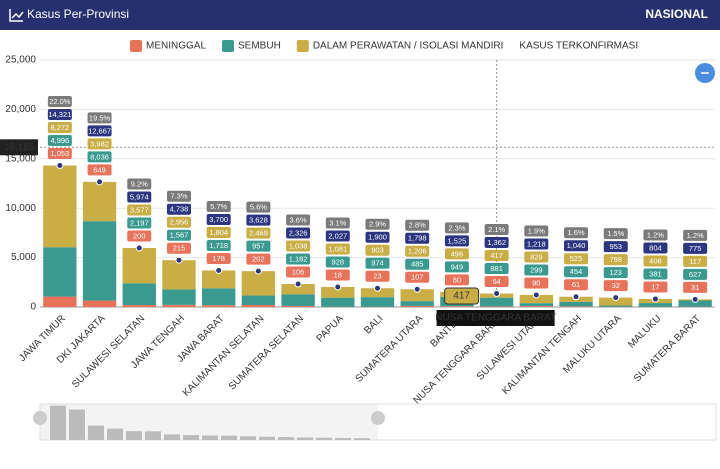 The width and height of the screenshot is (720, 469). I want to click on data-label: 3,628, so click(258, 220).